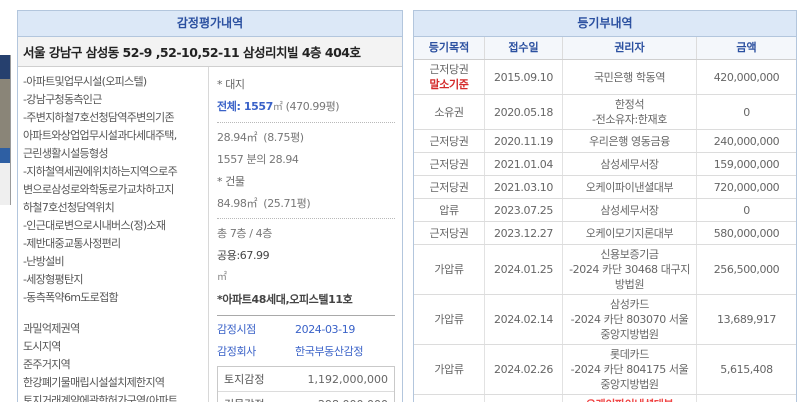  I want to click on registry-col-purpose: 등기목적, so click(449, 48).